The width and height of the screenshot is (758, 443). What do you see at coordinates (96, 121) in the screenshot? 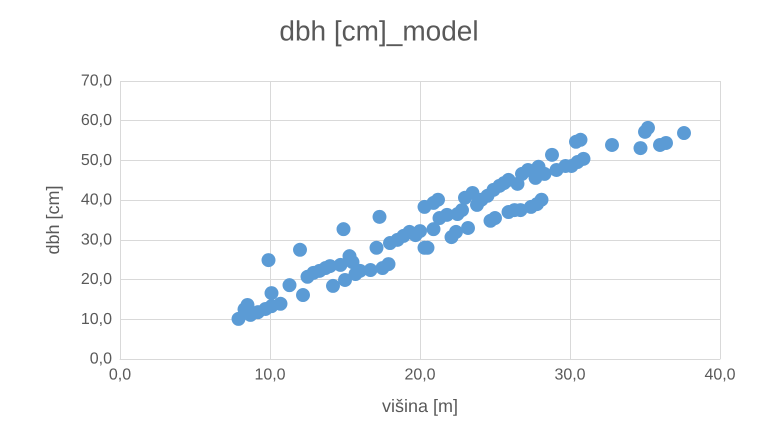
I see `y-tick-label: 60,0` at bounding box center [96, 121].